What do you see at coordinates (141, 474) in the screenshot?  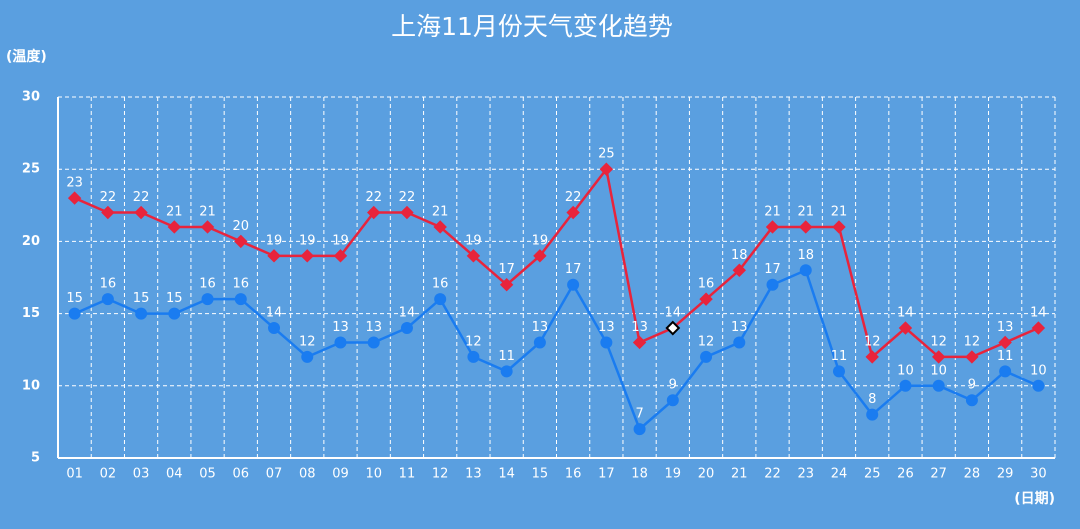 I see `x-tick-label: 03` at bounding box center [141, 474].